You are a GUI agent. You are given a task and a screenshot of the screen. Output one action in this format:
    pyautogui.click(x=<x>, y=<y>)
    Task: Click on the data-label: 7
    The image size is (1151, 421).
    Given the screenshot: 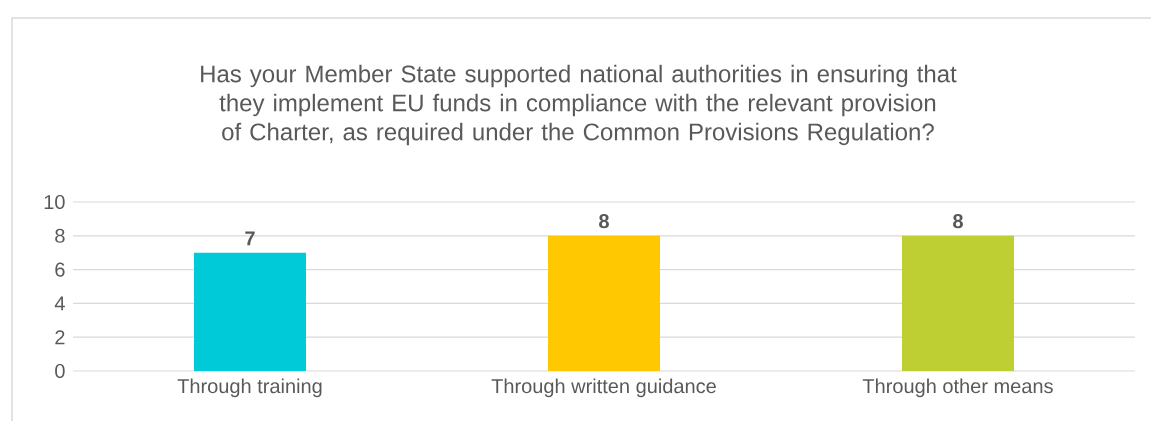 What is the action you would take?
    pyautogui.click(x=250, y=238)
    